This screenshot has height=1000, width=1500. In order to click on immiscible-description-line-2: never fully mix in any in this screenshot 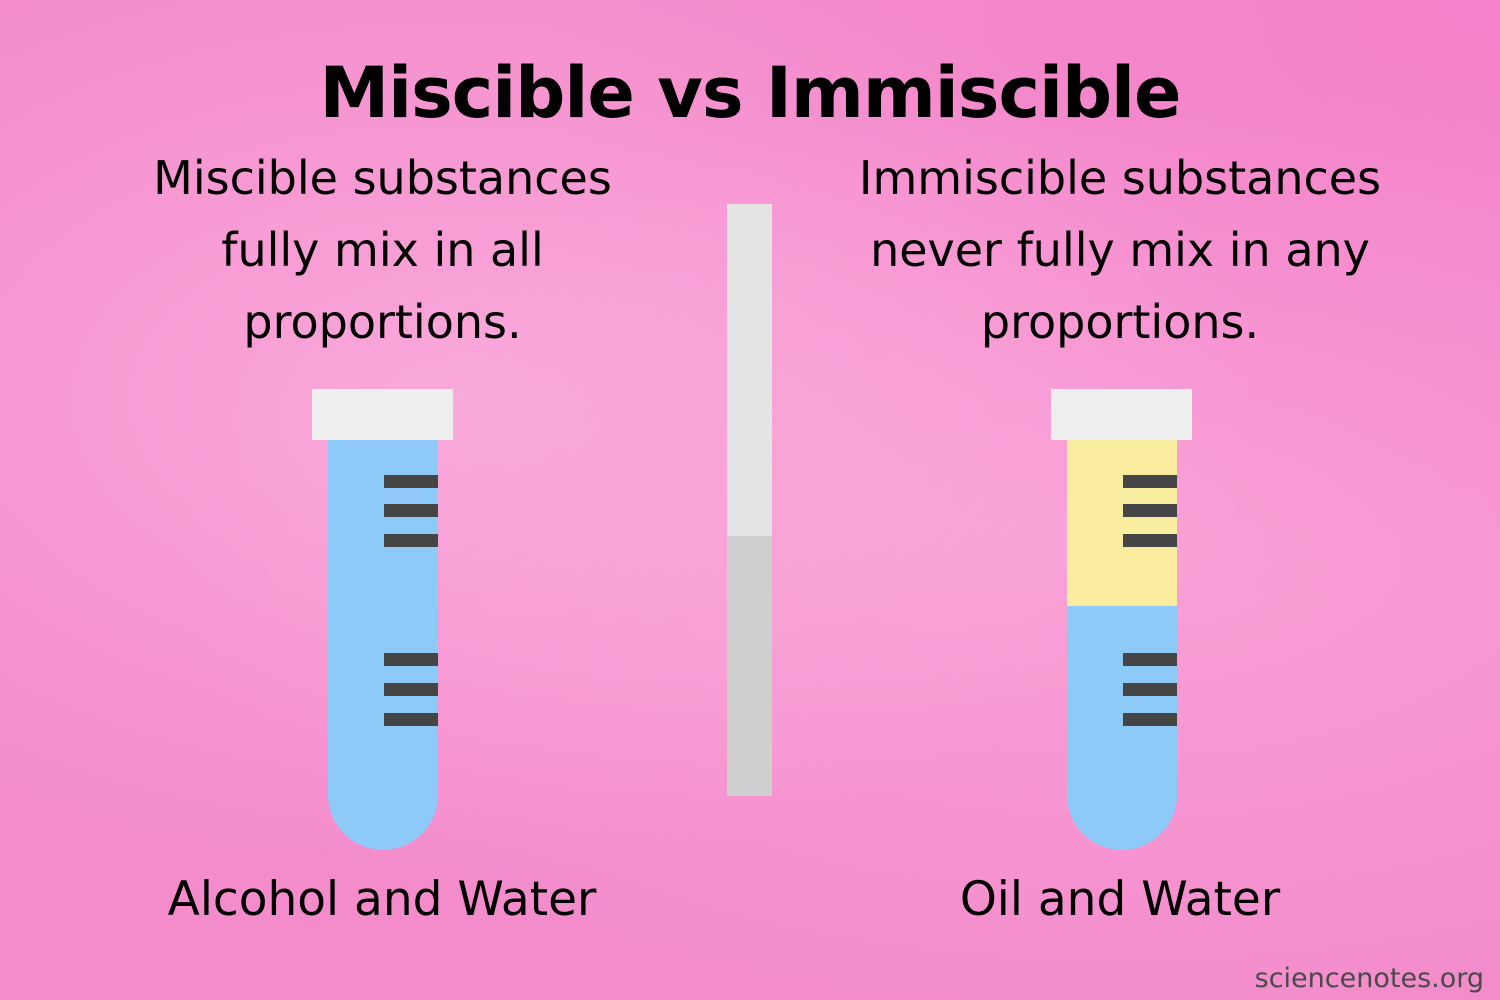, I will do `click(1120, 250)`.